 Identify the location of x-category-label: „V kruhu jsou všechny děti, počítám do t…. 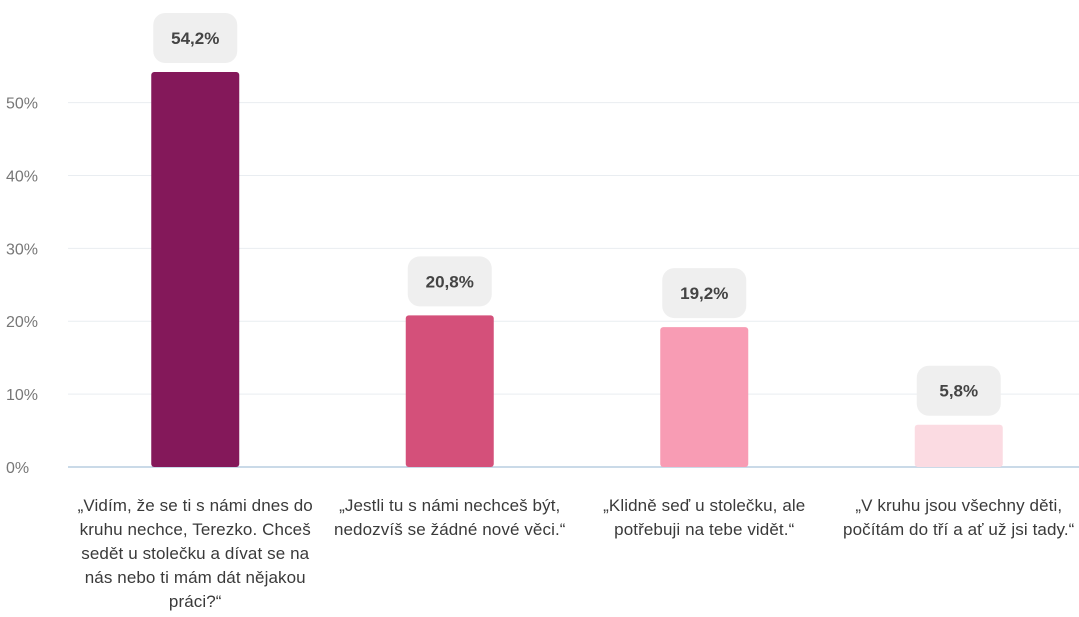
(959, 517).